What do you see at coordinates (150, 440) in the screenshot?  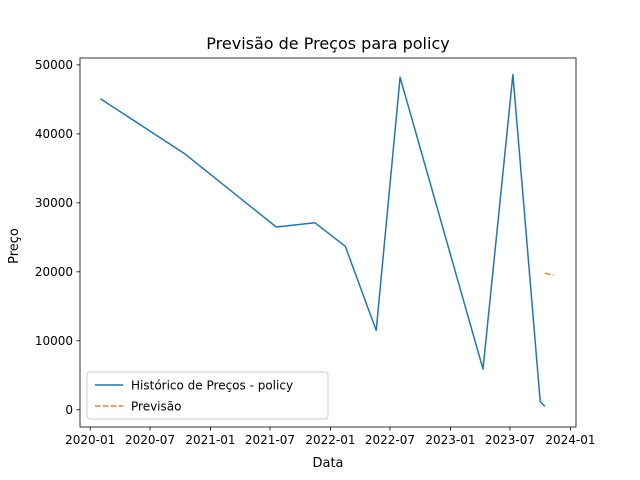 I see `x-tick-label: 2020-07` at bounding box center [150, 440].